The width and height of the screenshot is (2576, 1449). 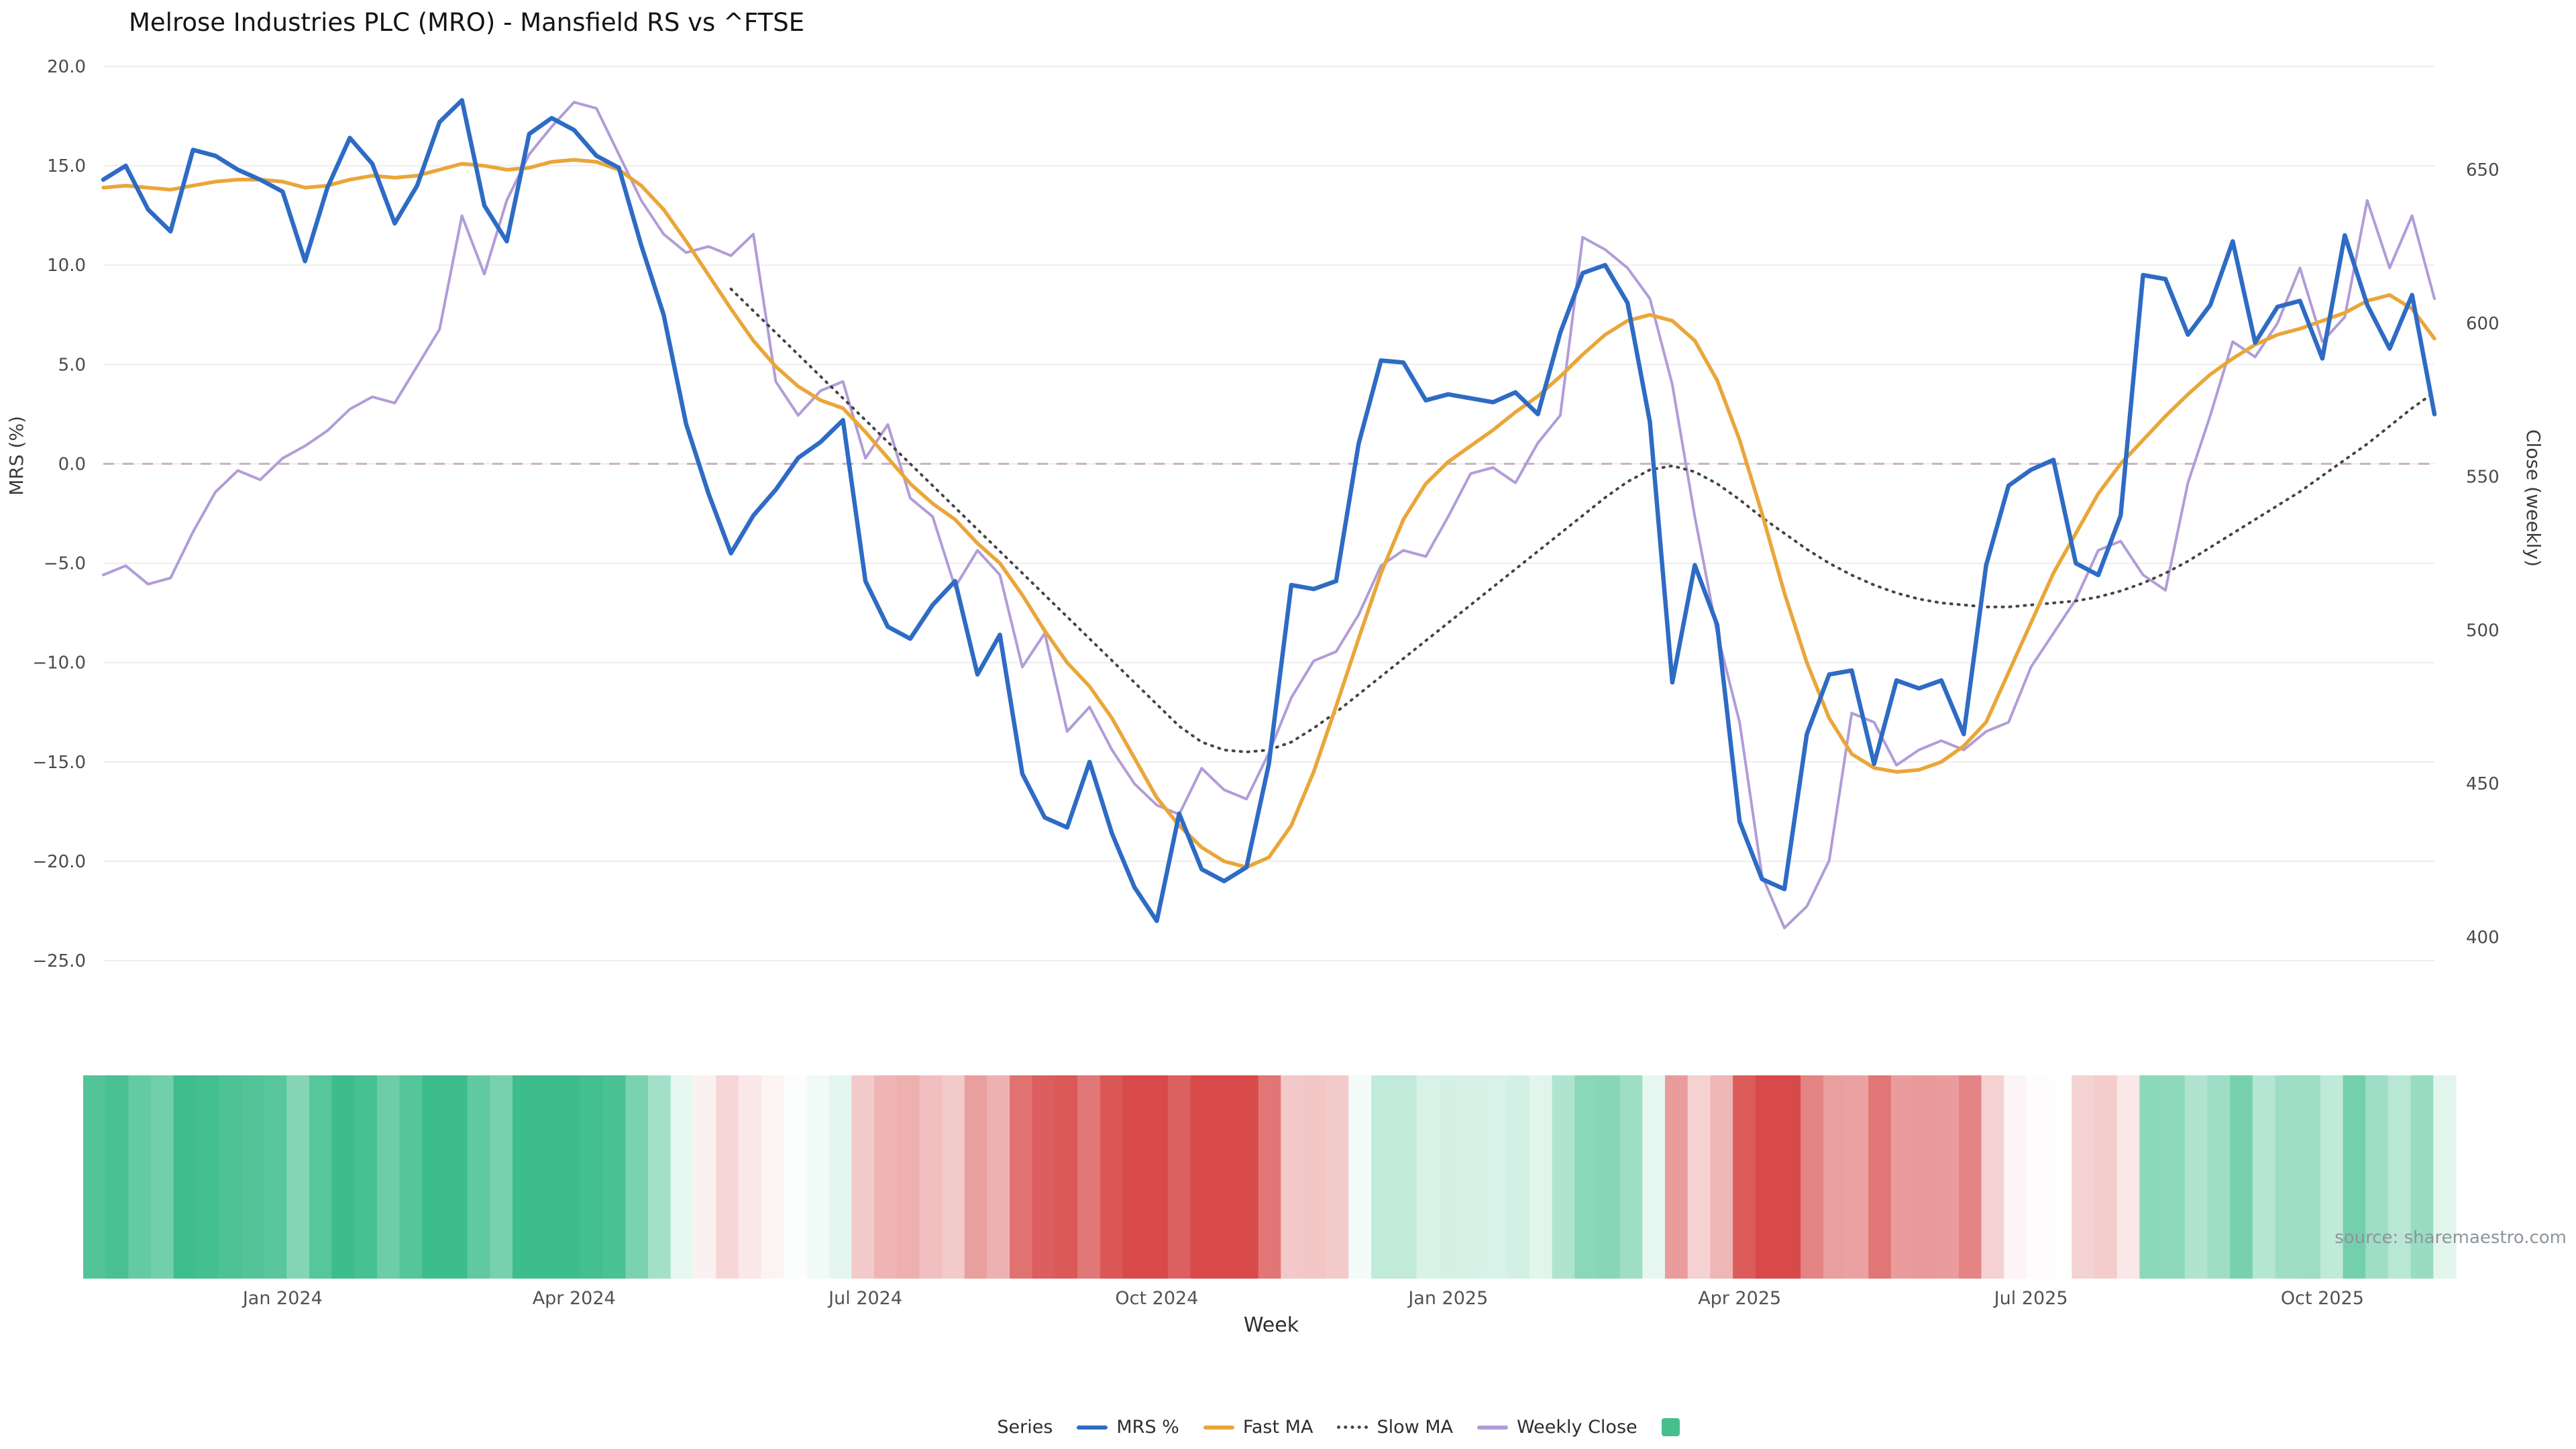 I want to click on legend-item-mrs: MRS %, so click(x=1128, y=1427).